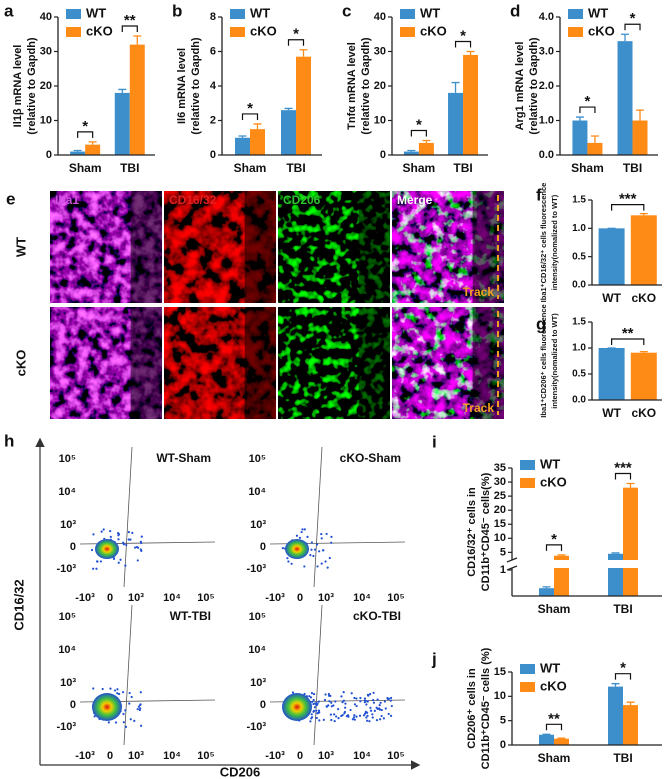 This screenshot has width=669, height=779. Describe the element at coordinates (486, 708) in the screenshot. I see `y-axis-label: CD11b⁺CD45⁻ cells (%)` at that location.